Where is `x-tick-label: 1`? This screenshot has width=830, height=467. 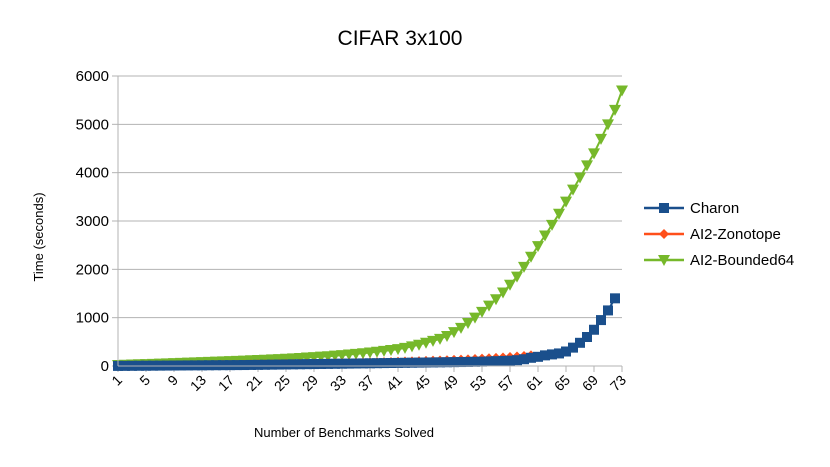
x-tick-label: 1 is located at coordinates (116, 380).